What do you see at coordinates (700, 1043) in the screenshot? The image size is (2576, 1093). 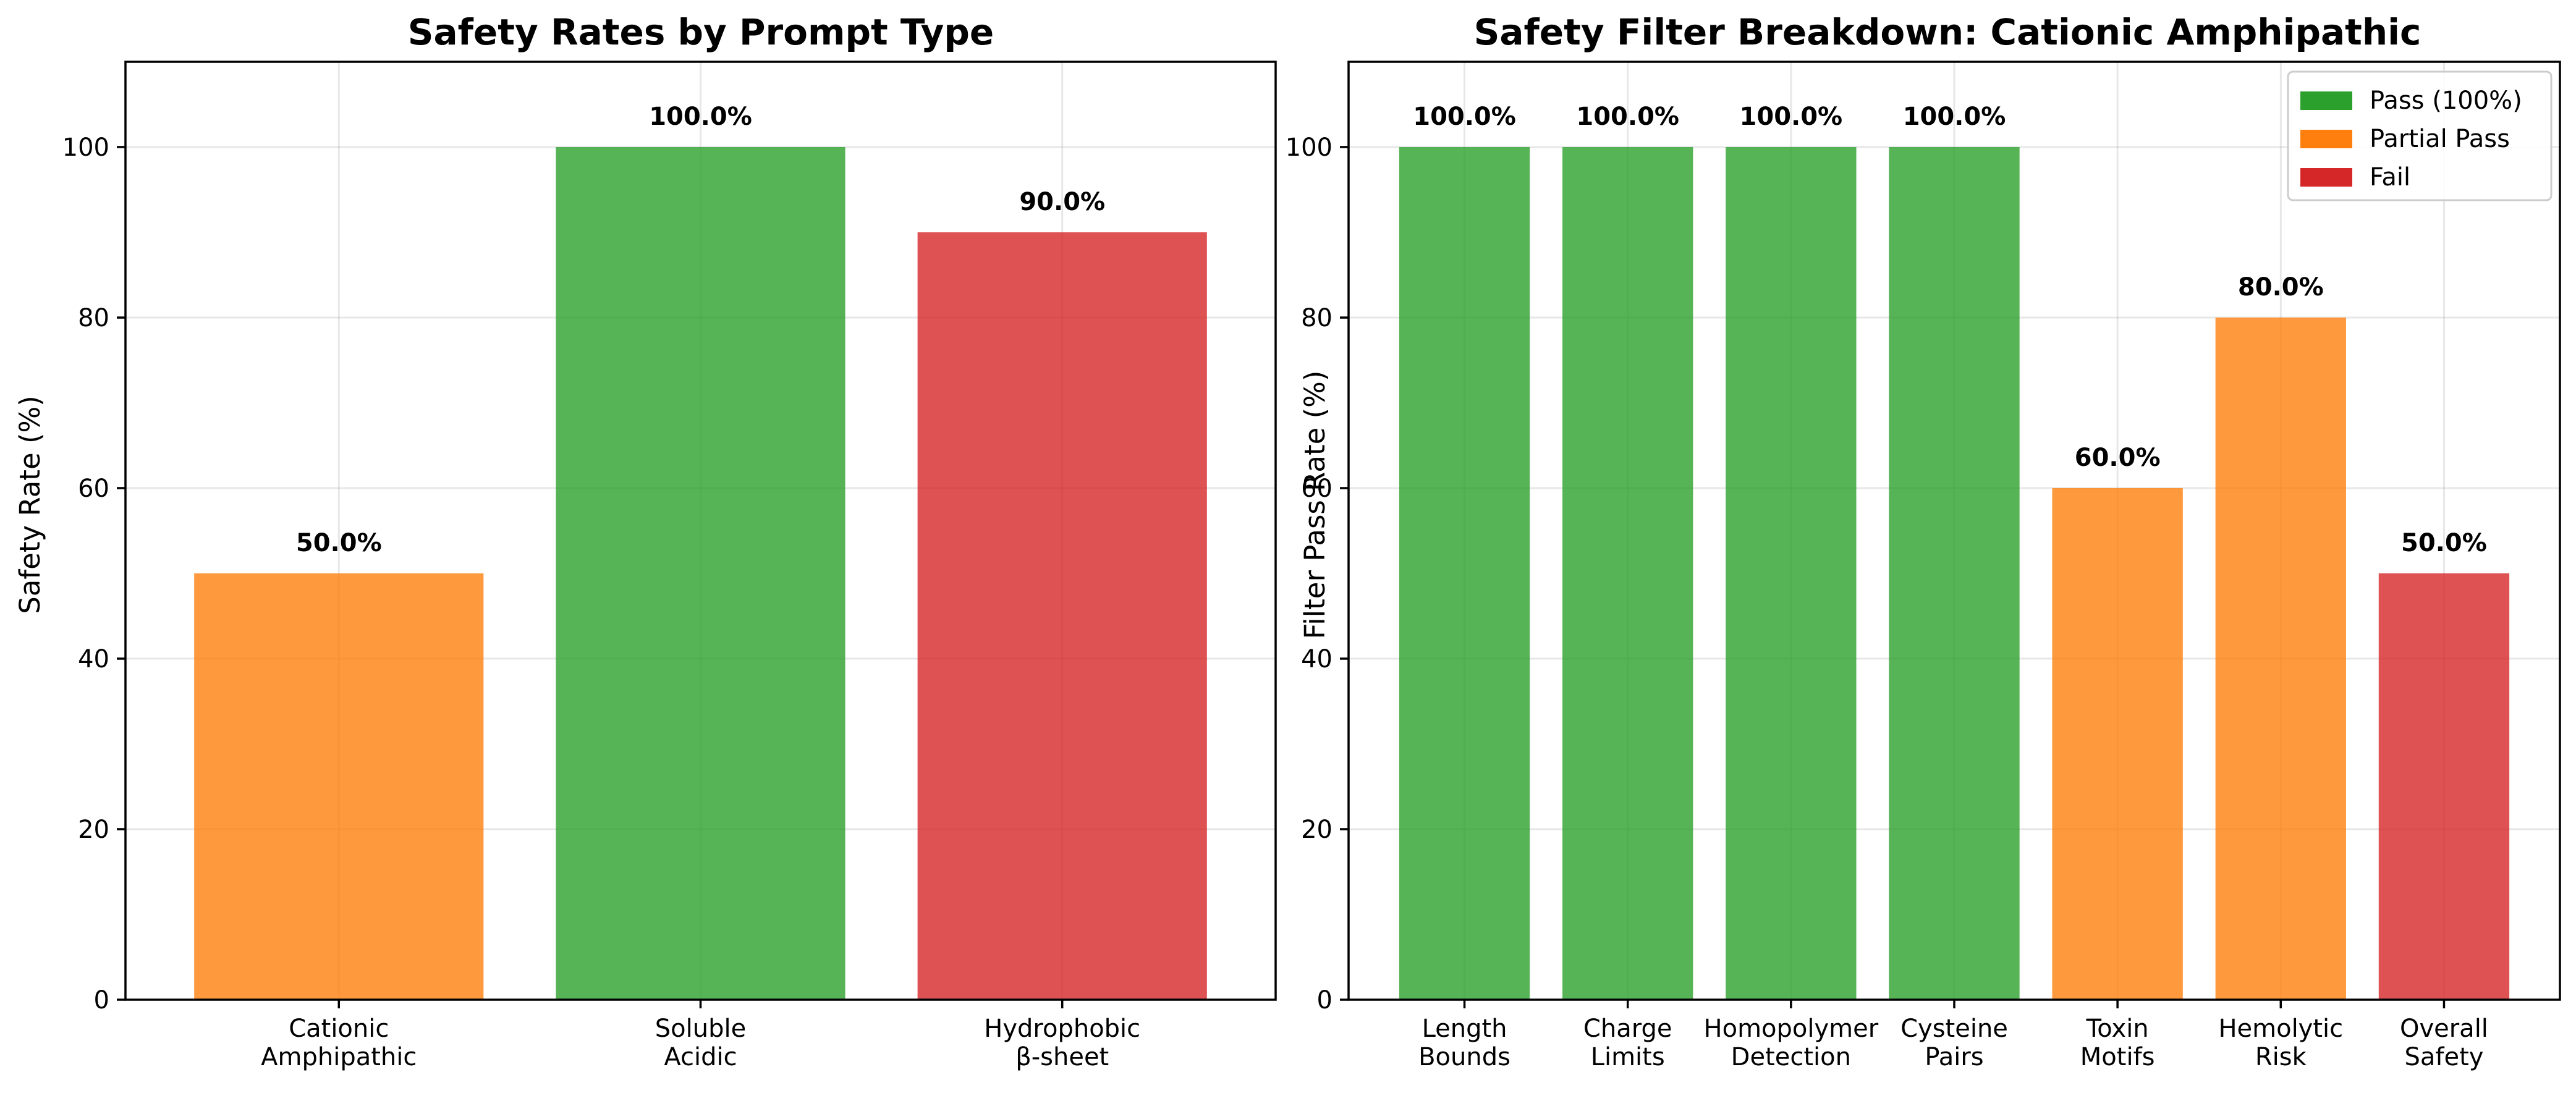 I see `left-chart-x-tick-label: Soluble Acidic` at bounding box center [700, 1043].